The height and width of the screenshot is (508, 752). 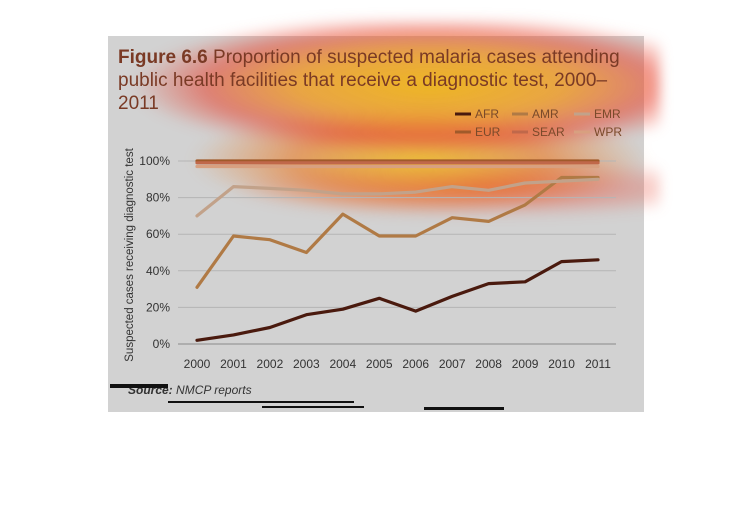 What do you see at coordinates (598, 364) in the screenshot?
I see `x-tick-label: 2011` at bounding box center [598, 364].